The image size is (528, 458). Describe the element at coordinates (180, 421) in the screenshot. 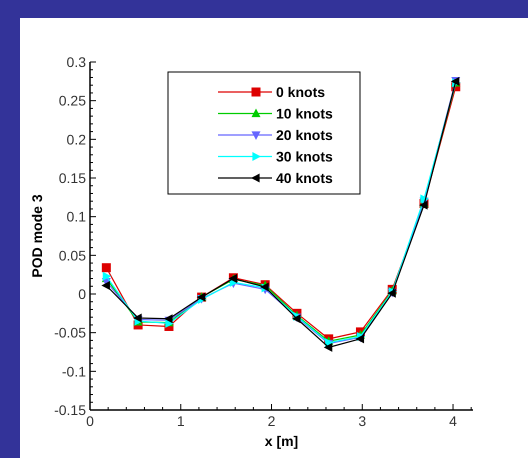

I see `x-tick-label: 1` at that location.